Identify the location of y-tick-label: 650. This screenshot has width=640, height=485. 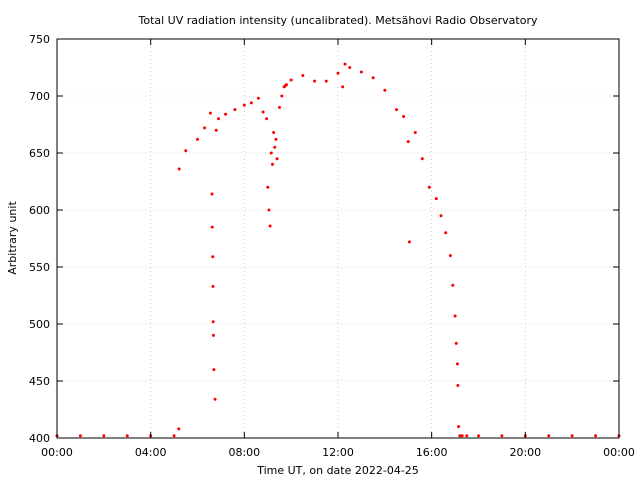
(39, 153).